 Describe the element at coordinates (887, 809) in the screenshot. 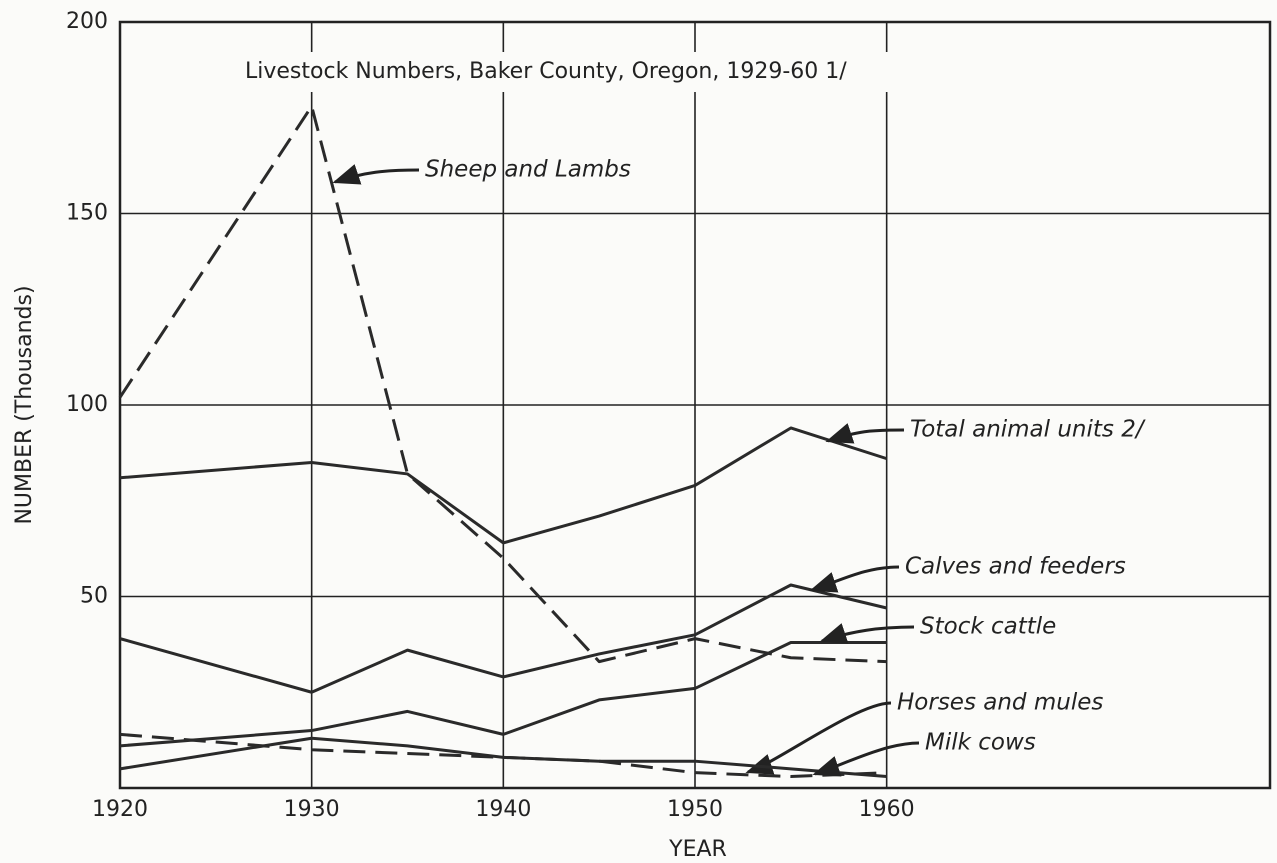

I see `x-tick-label: 1960` at that location.